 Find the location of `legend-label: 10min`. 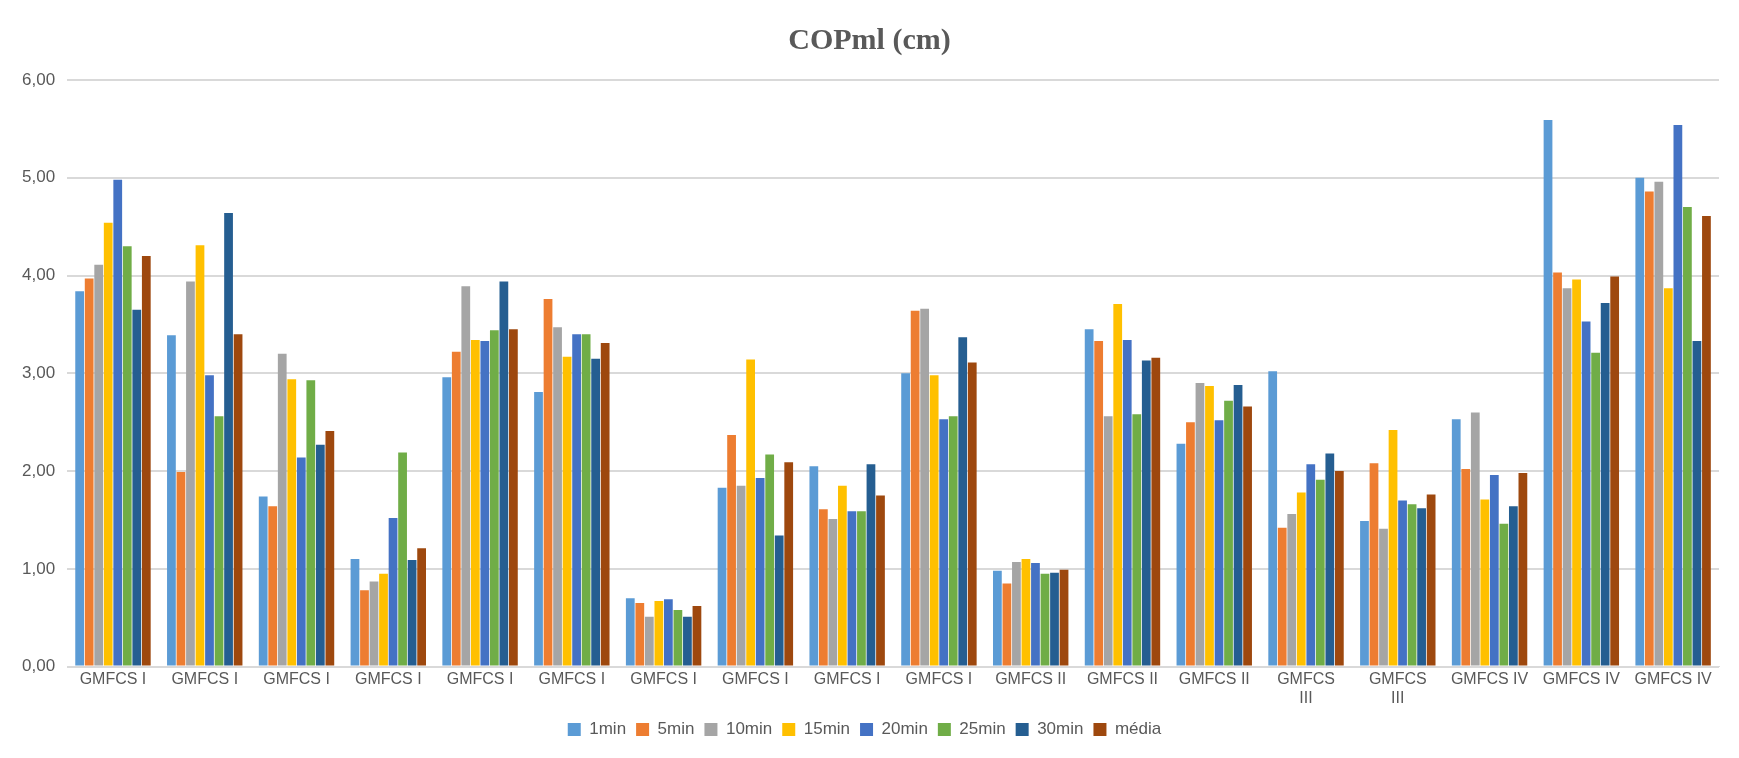

legend-label: 10min is located at coordinates (749, 729).